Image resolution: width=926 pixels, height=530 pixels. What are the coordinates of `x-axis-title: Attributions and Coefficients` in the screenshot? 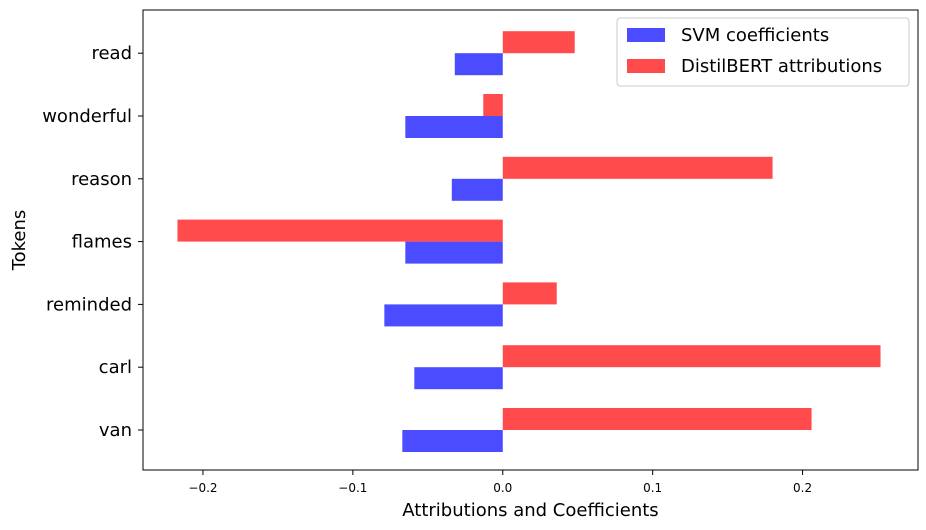 It's located at (530, 510).